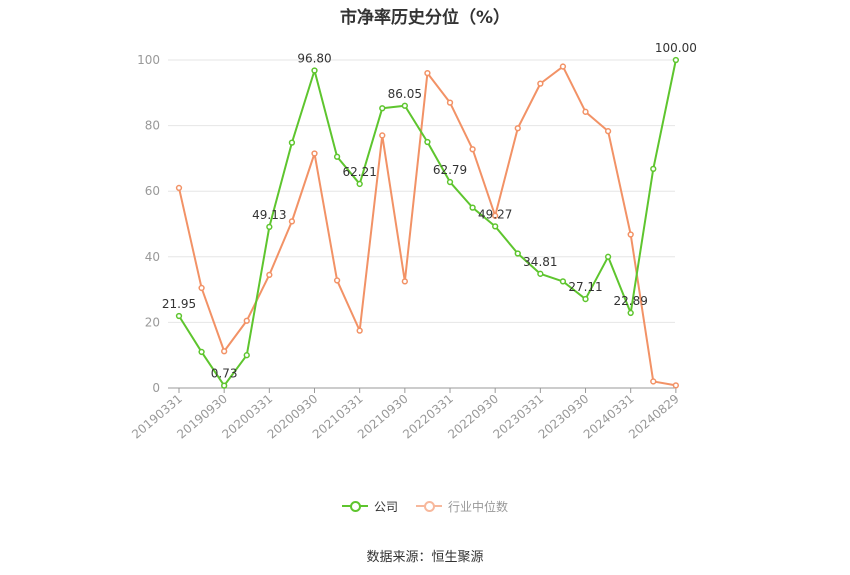 The image size is (850, 575). What do you see at coordinates (631, 301) in the screenshot?
I see `data-label: 22.89` at bounding box center [631, 301].